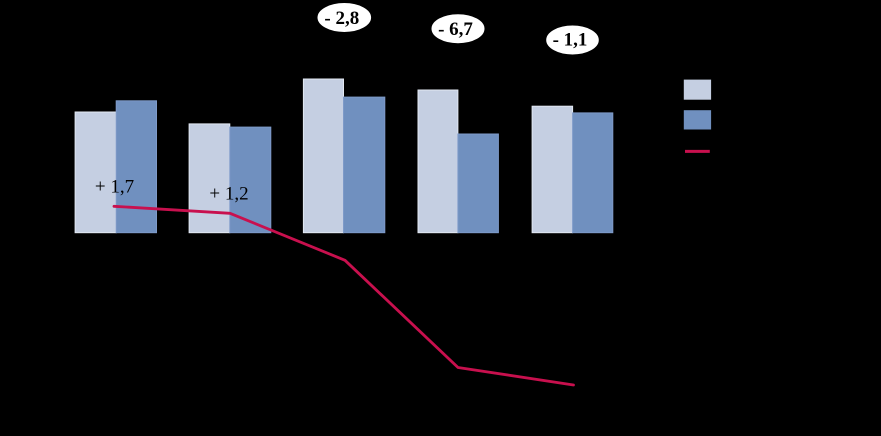 This screenshot has height=436, width=881. Describe the element at coordinates (341, 18) in the screenshot. I see `svg-text: - 2,8` at that location.